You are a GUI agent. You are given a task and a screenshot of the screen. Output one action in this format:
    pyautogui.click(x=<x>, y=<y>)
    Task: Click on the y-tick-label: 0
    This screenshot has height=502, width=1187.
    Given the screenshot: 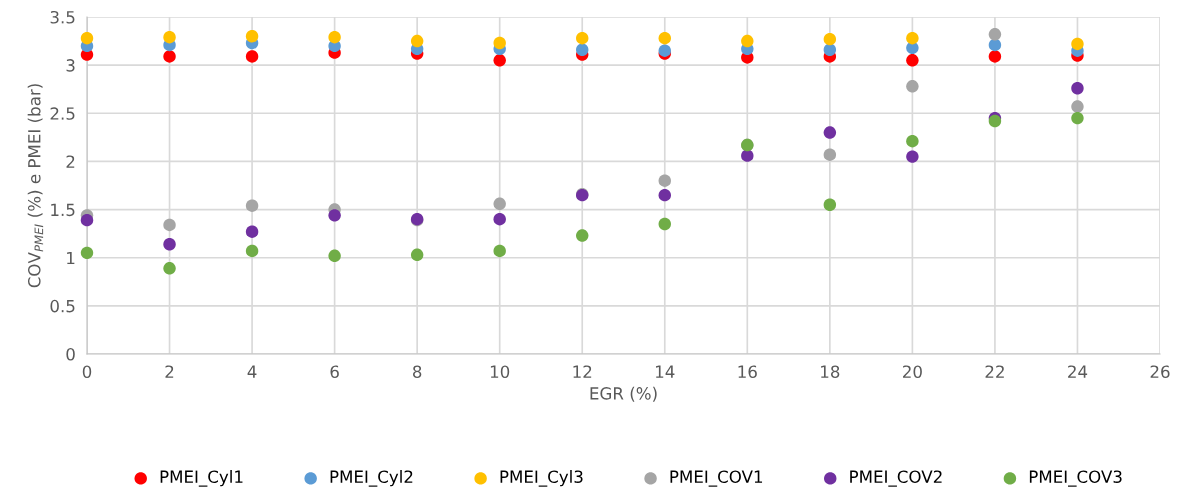 What is the action you would take?
    pyautogui.click(x=70, y=354)
    